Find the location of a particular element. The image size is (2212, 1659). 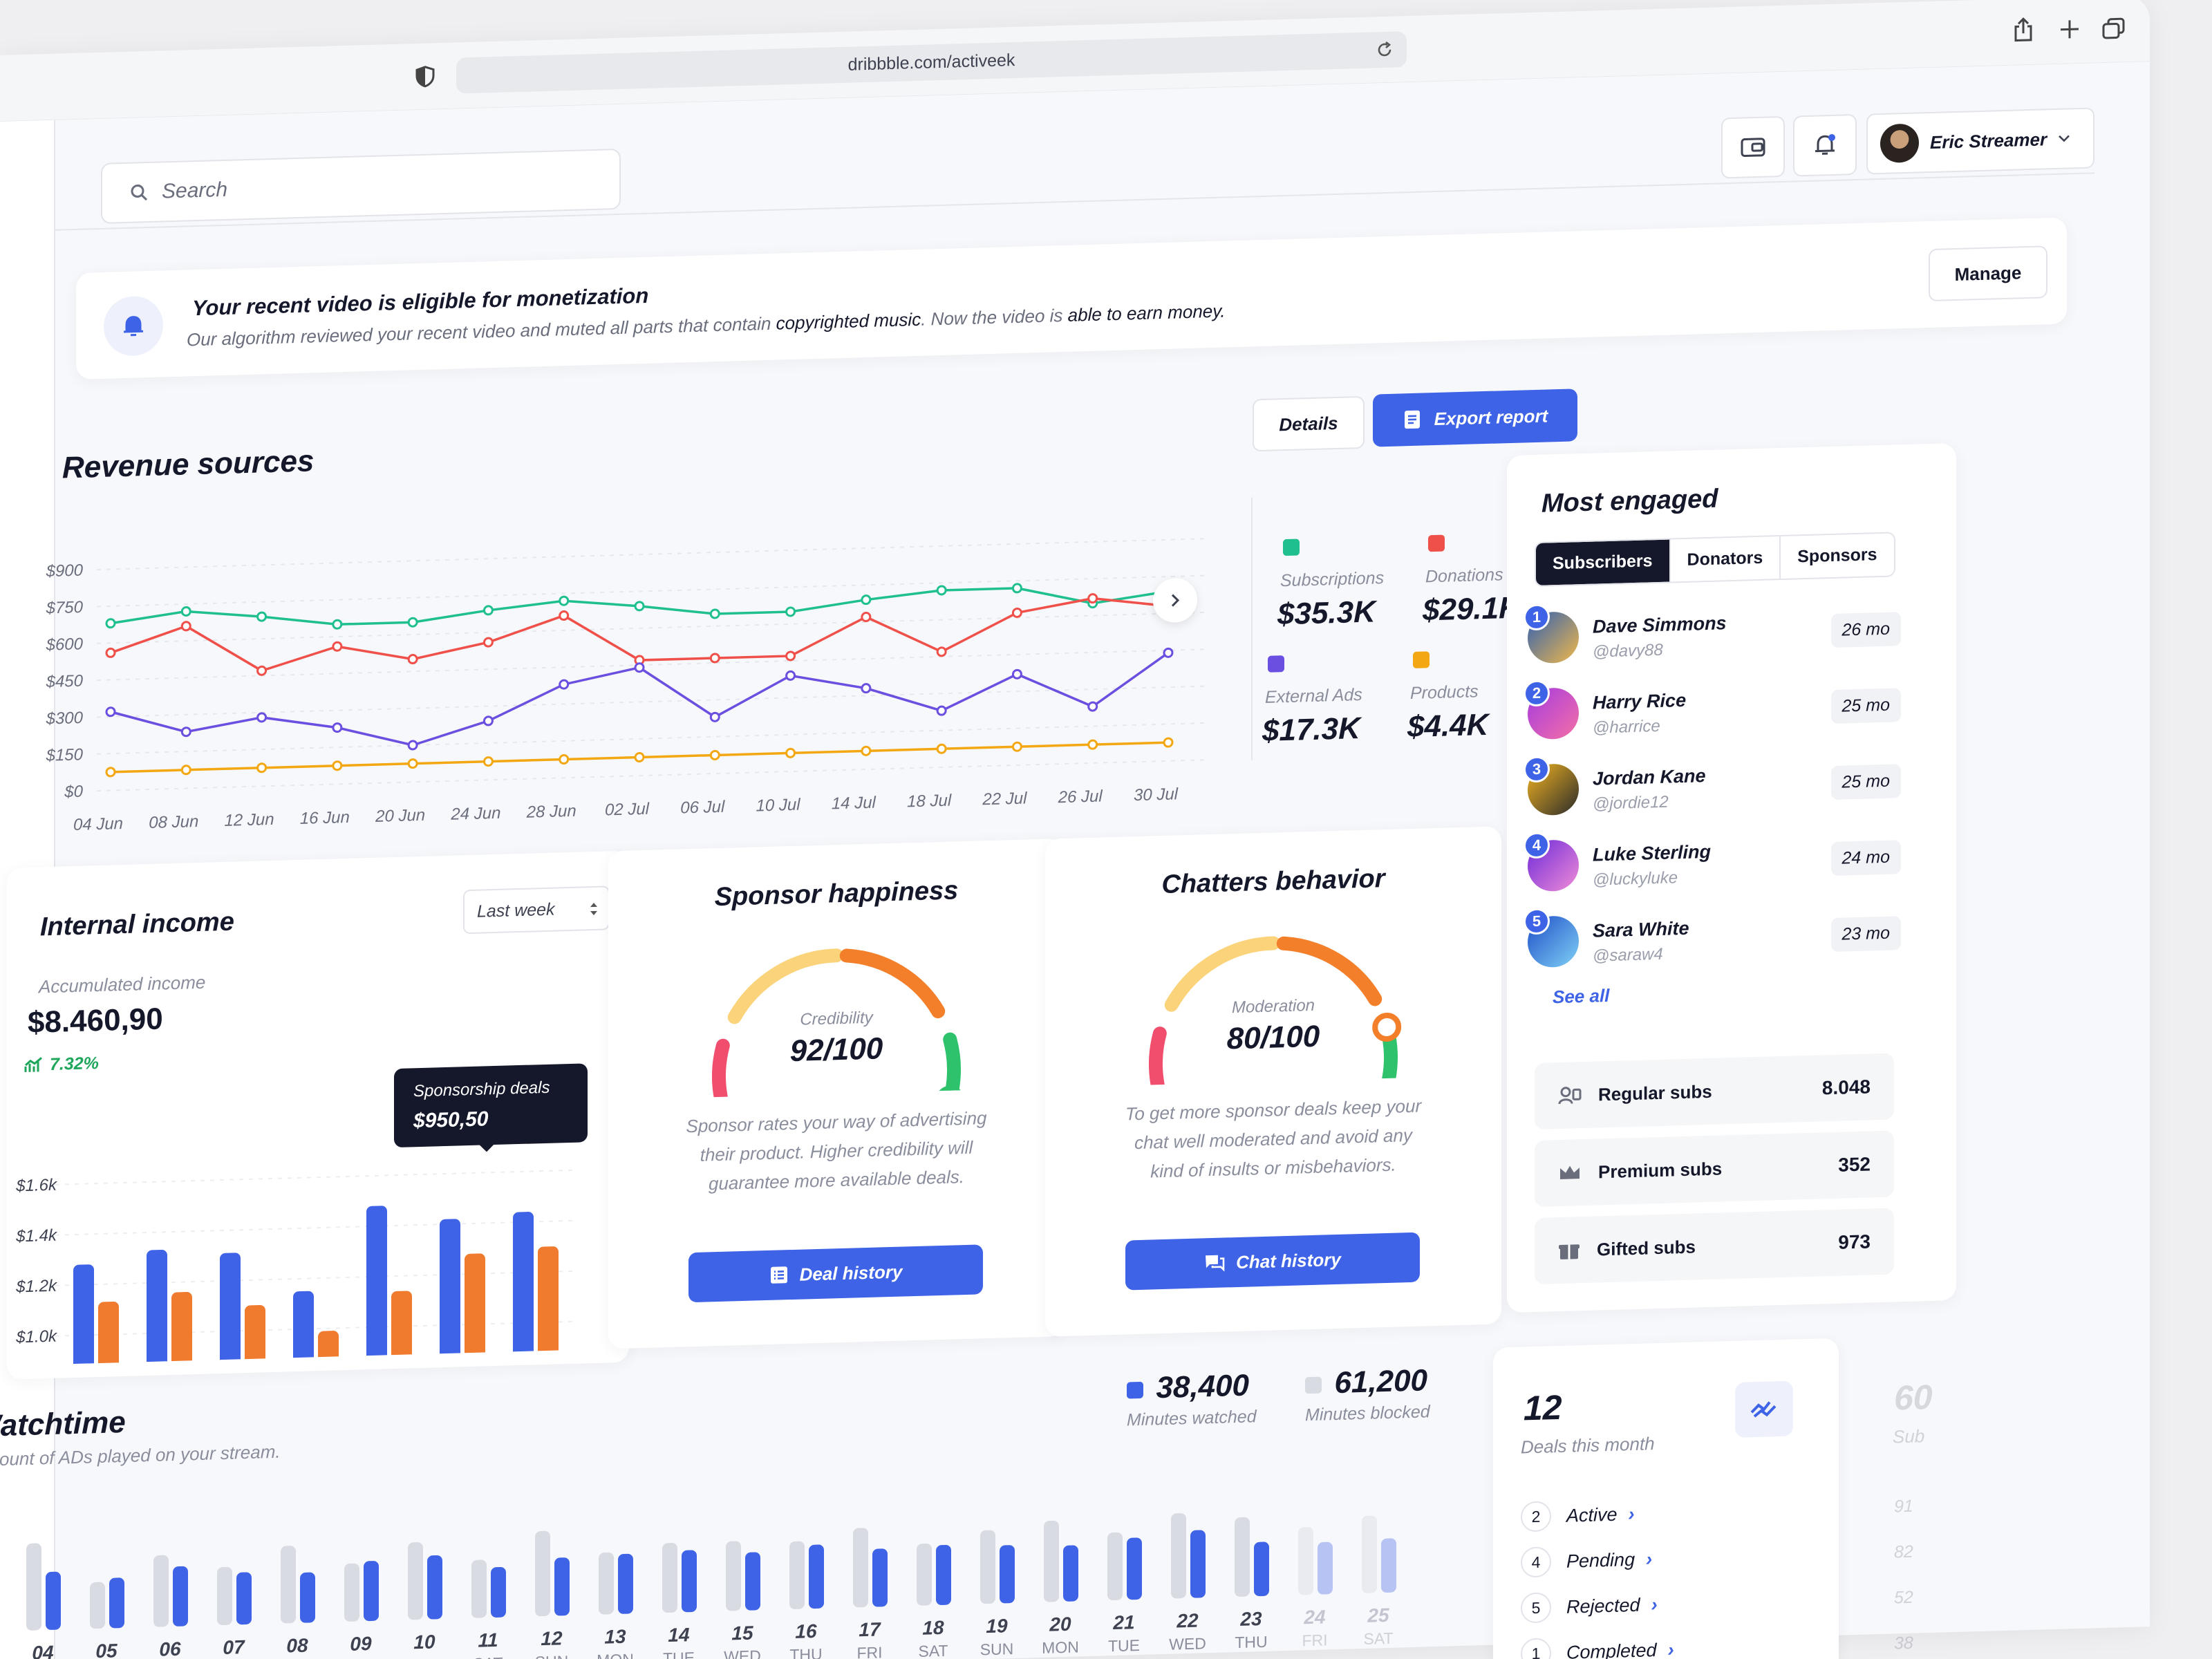

deal-row-active: 2 Active › is located at coordinates (1578, 1516).